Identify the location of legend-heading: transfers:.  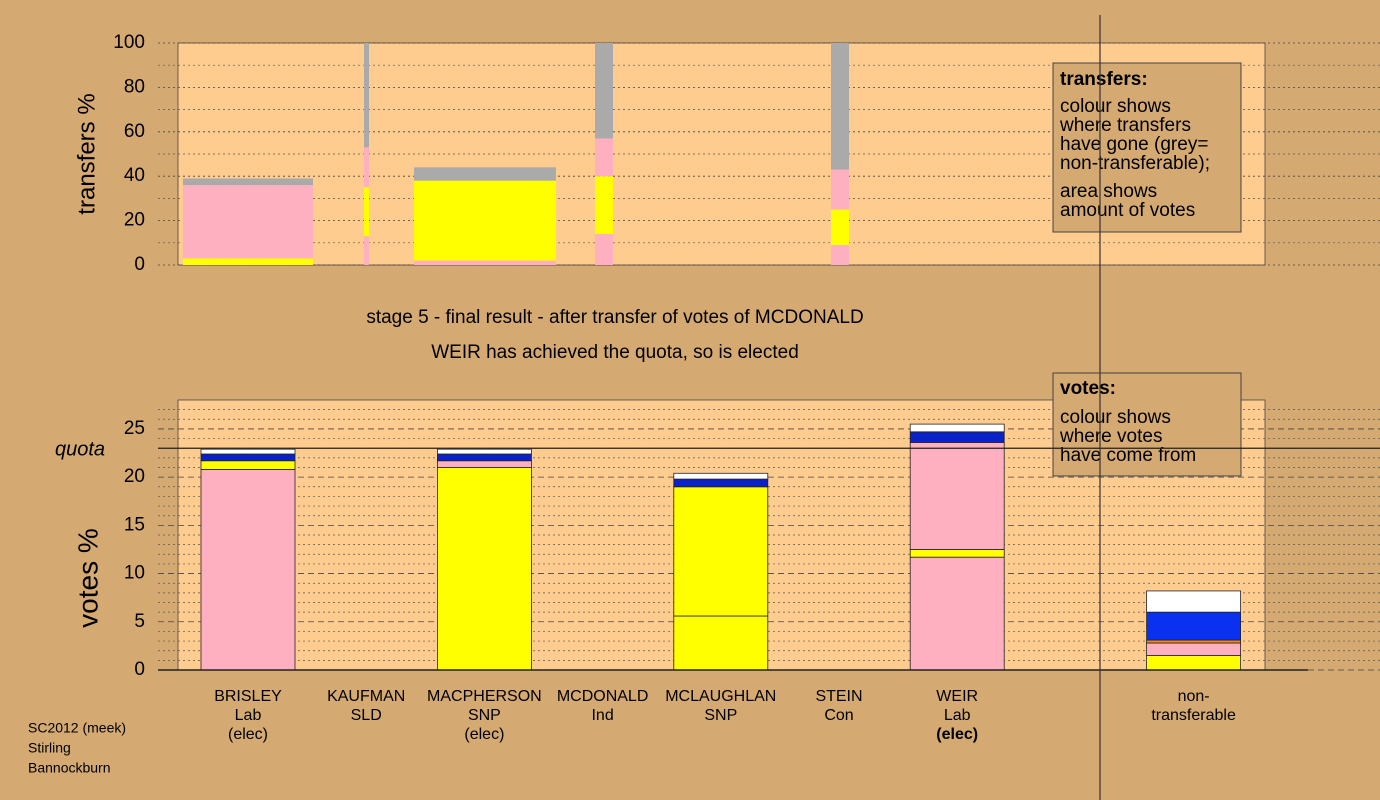
(1104, 79).